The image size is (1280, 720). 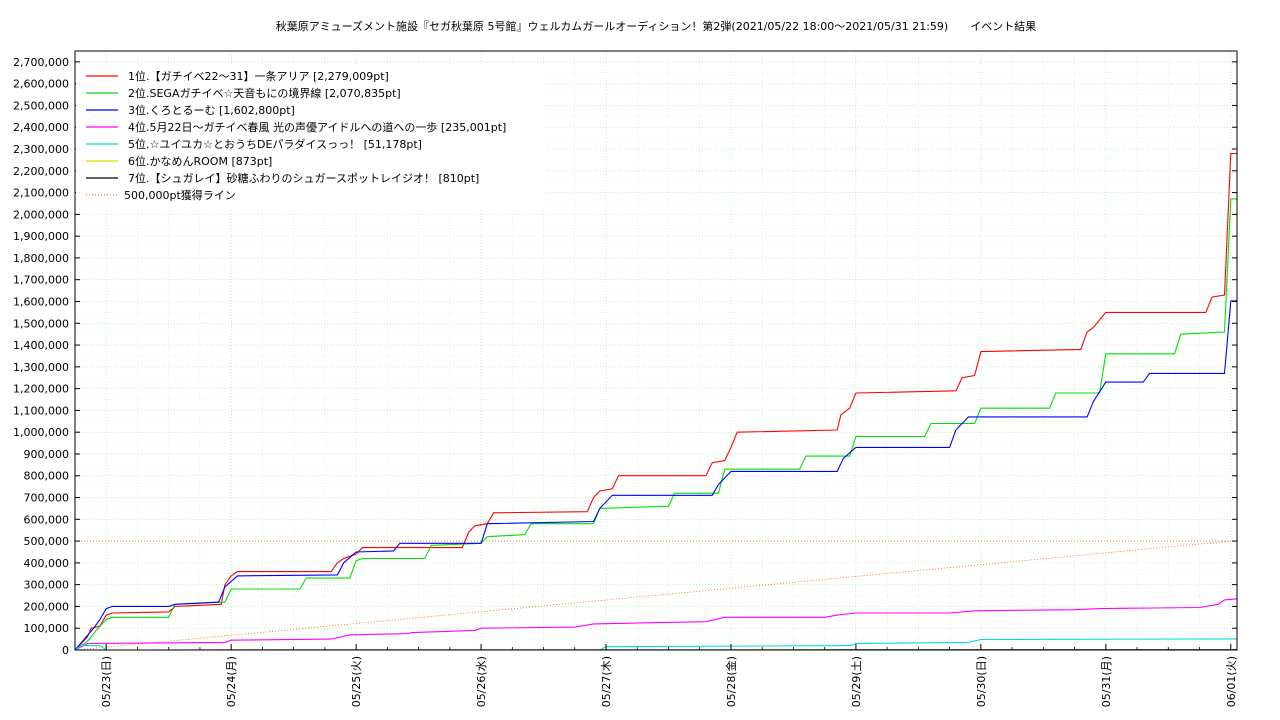 I want to click on y-tick-label: 1,800,000, so click(x=41, y=258).